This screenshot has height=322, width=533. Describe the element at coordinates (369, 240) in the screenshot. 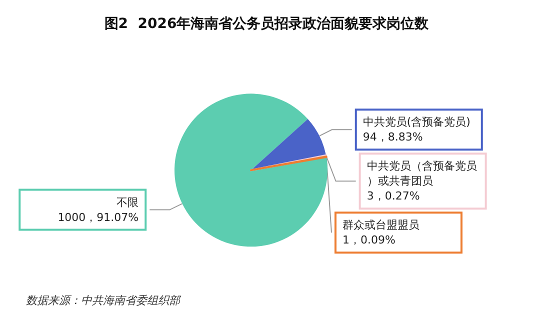

I see `data-label: 1，0.09%` at that location.